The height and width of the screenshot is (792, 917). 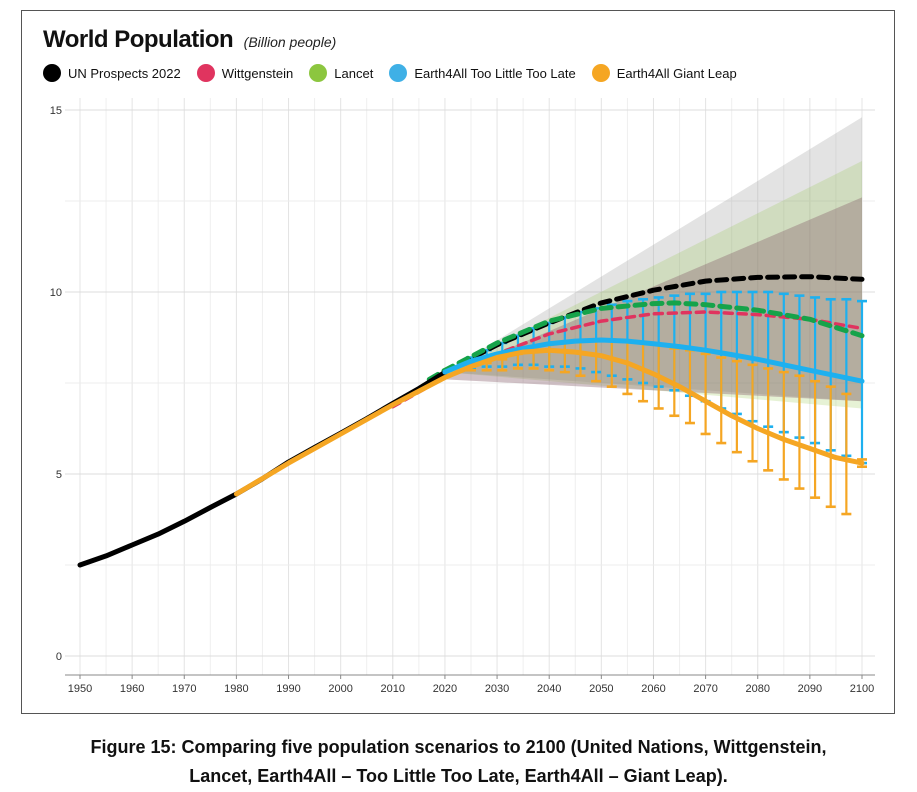 What do you see at coordinates (124, 73) in the screenshot?
I see `legend-label-un: UN Prospects 2022` at bounding box center [124, 73].